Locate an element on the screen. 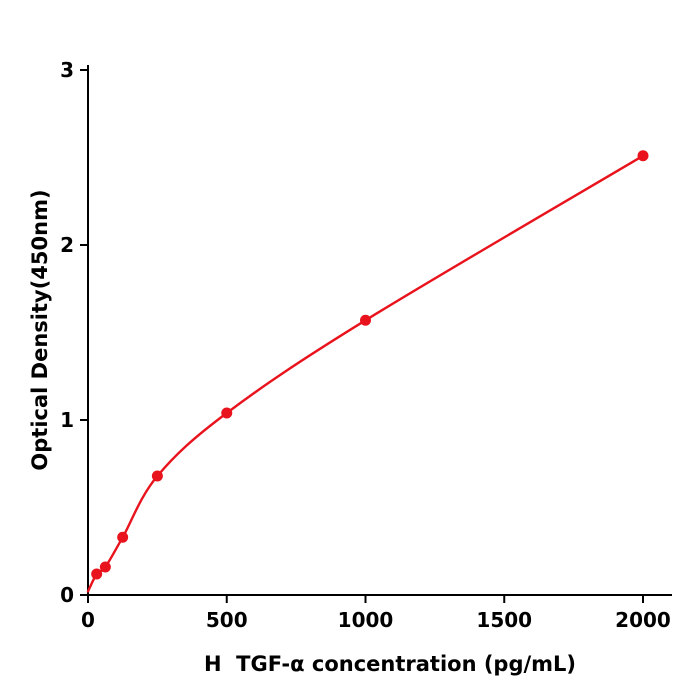  x-tick-label: 1000 is located at coordinates (366, 620).